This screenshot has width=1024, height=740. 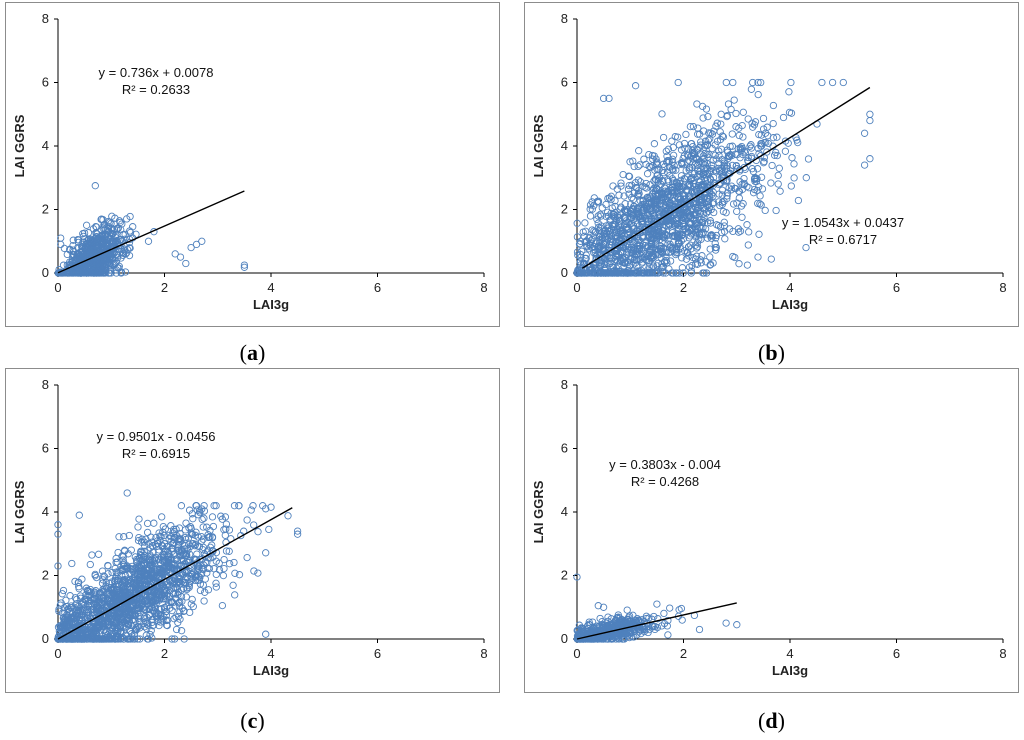 What do you see at coordinates (270, 287) in the screenshot?
I see `x-tick-label: 4` at bounding box center [270, 287].